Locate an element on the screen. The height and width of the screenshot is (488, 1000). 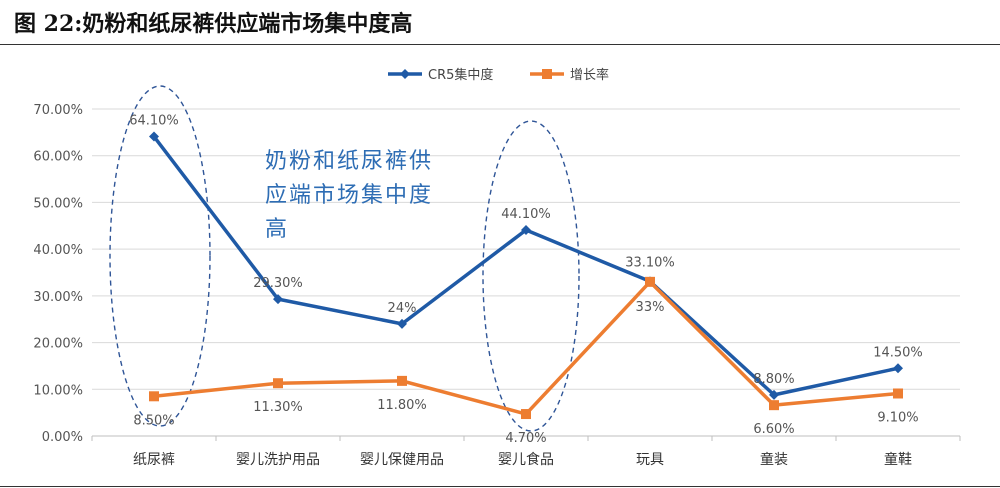
growth-data-label: 33% is located at coordinates (650, 307).